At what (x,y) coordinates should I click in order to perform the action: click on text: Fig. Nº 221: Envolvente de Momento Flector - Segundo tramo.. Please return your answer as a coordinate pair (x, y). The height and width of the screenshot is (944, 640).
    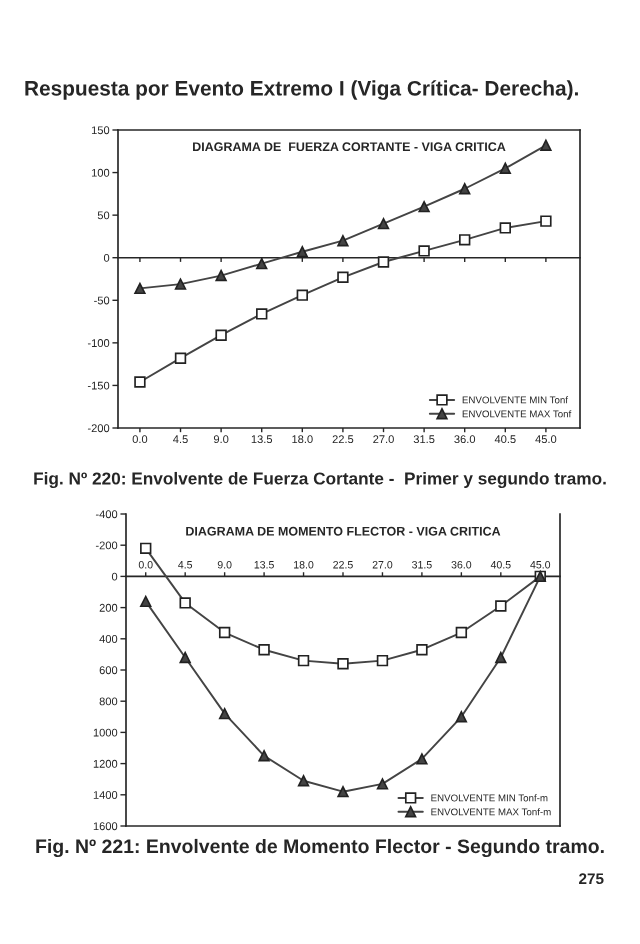
    Looking at the image, I should click on (320, 848).